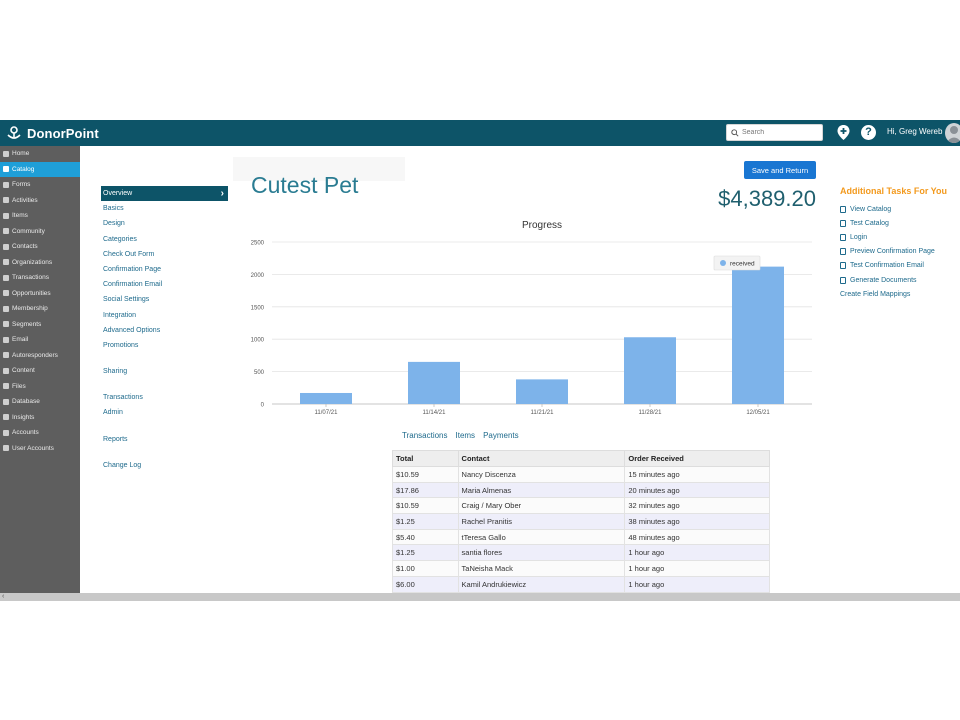  I want to click on submenu-item-check-out-form: Check Out Form, so click(129, 254).